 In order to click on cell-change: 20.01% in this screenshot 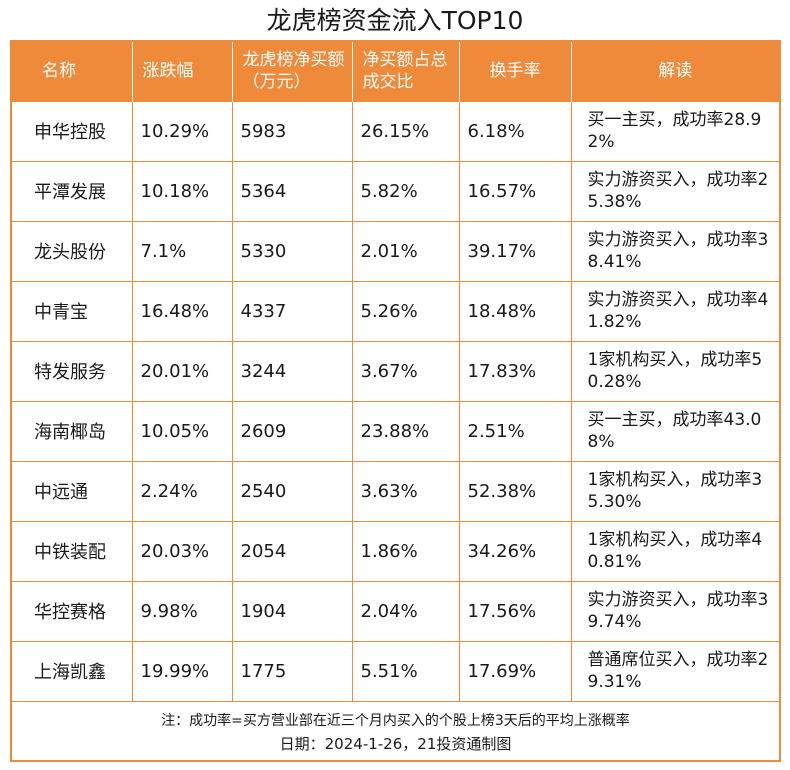, I will do `click(182, 371)`.